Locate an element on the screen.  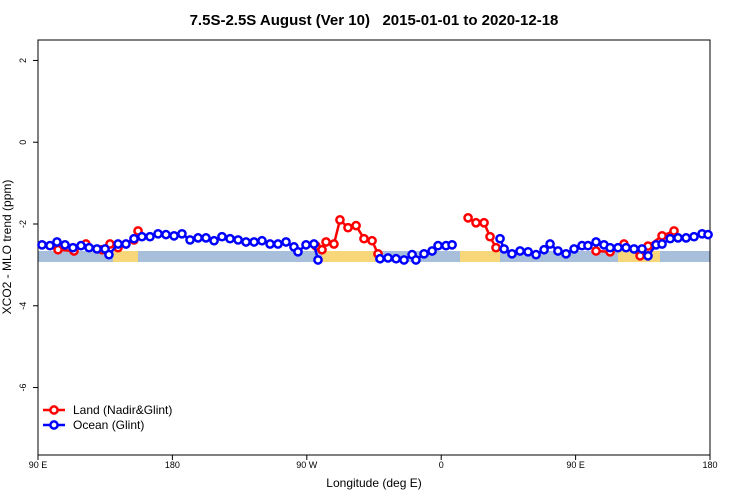
land-band is located at coordinates (480, 256).